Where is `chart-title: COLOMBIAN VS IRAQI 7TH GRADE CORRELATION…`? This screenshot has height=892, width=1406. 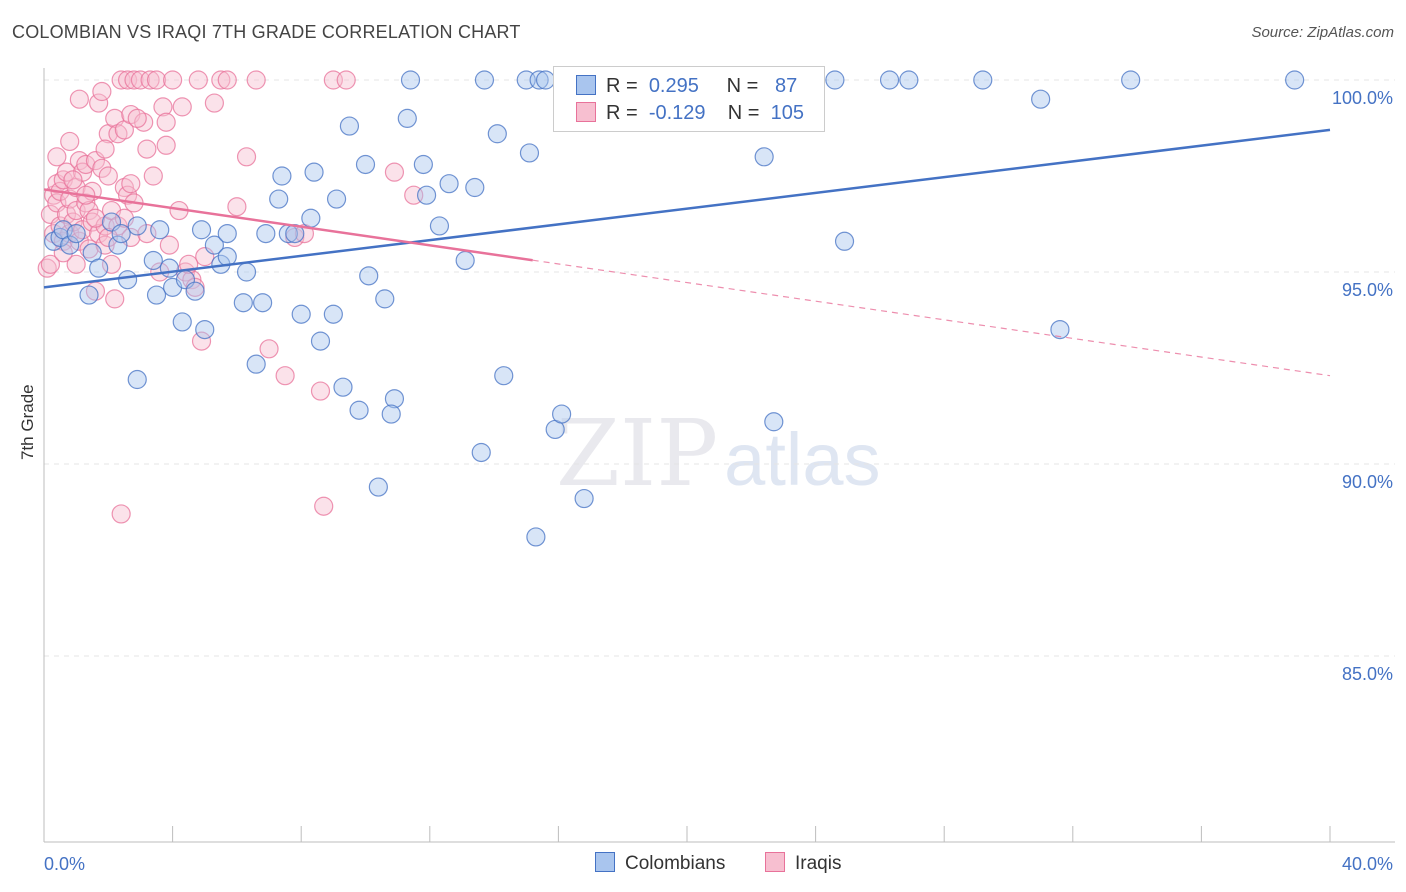
chart-title: COLOMBIAN VS IRAQI 7TH GRADE CORRELATION… is located at coordinates (266, 32).